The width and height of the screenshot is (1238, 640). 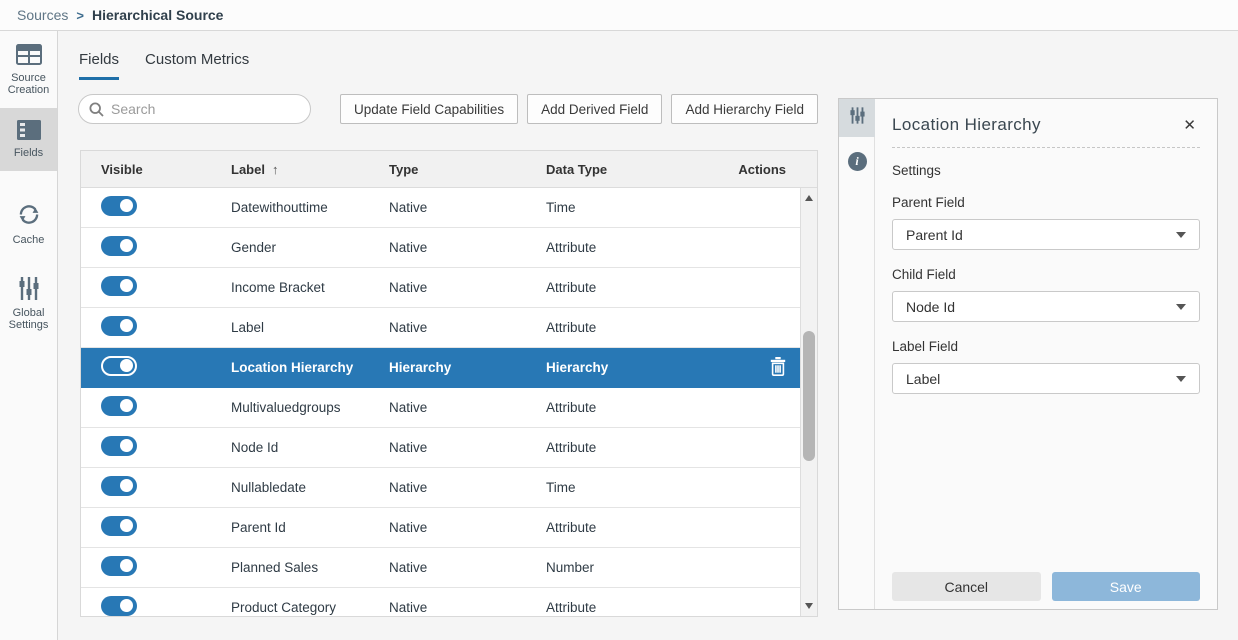 What do you see at coordinates (440, 488) in the screenshot?
I see `table-row: Nullabledate Native Time` at bounding box center [440, 488].